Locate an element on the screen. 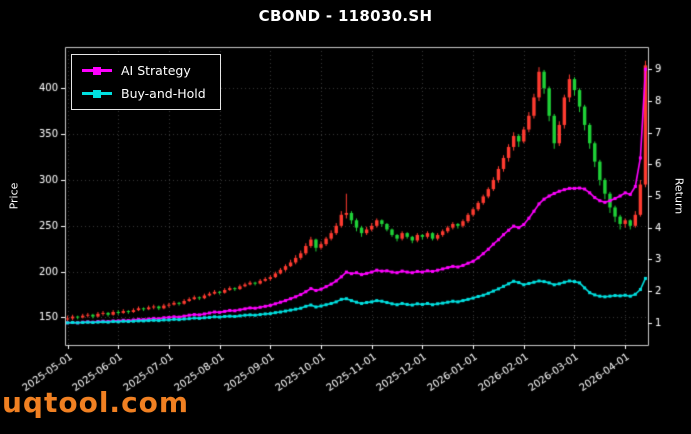 Image resolution: width=691 pixels, height=434 pixels. legend-item-ai-strategy: AI Strategy is located at coordinates (144, 70).